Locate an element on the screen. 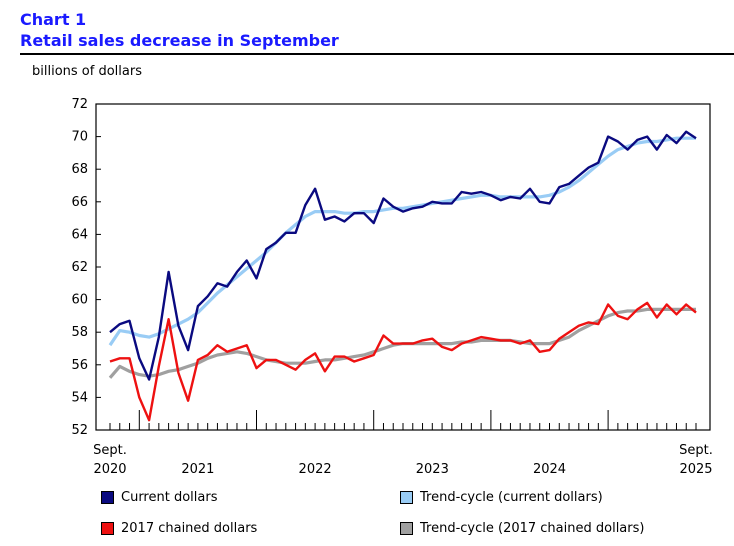  y-axis-unit-label: billions of dollars is located at coordinates (87, 71).